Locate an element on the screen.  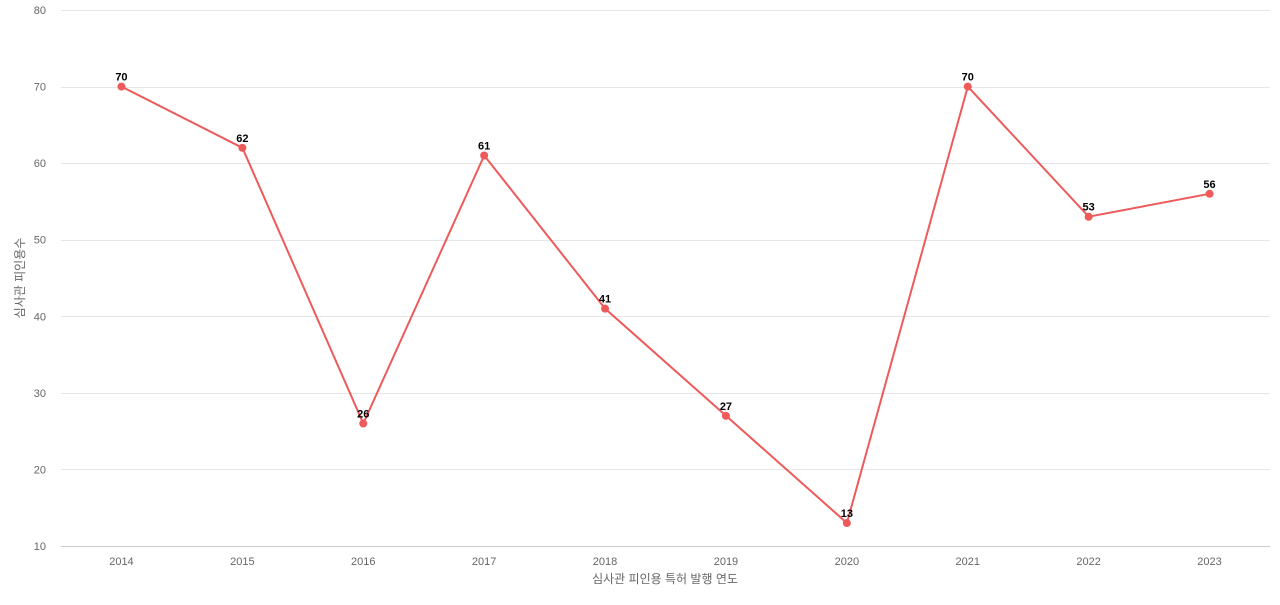
data-label: 61 is located at coordinates (484, 146).